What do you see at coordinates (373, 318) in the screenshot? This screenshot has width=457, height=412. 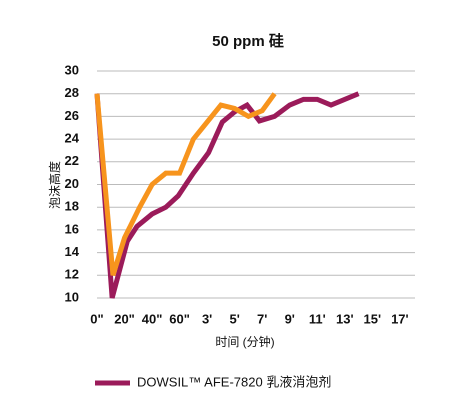 I see `x-tick-label: 15'` at bounding box center [373, 318].